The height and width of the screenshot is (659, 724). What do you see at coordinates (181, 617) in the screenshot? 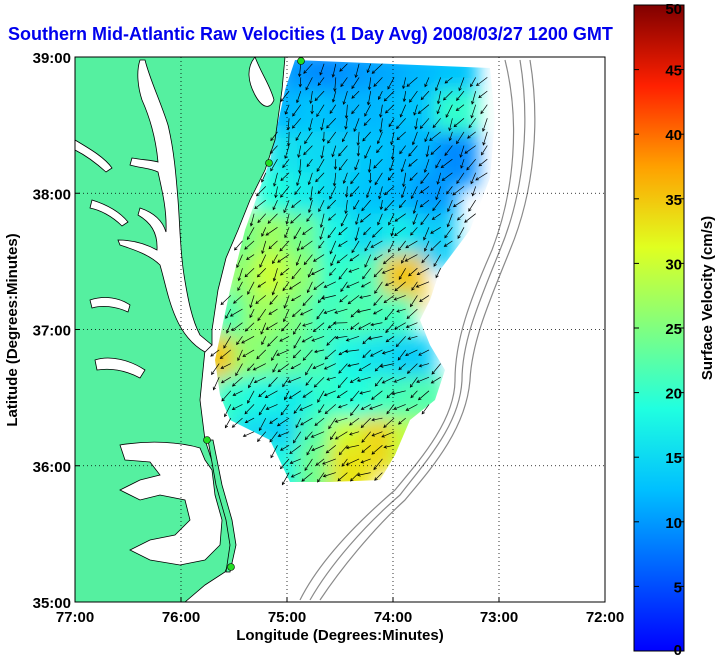
I see `x-tick-label: 76:00` at bounding box center [181, 617].